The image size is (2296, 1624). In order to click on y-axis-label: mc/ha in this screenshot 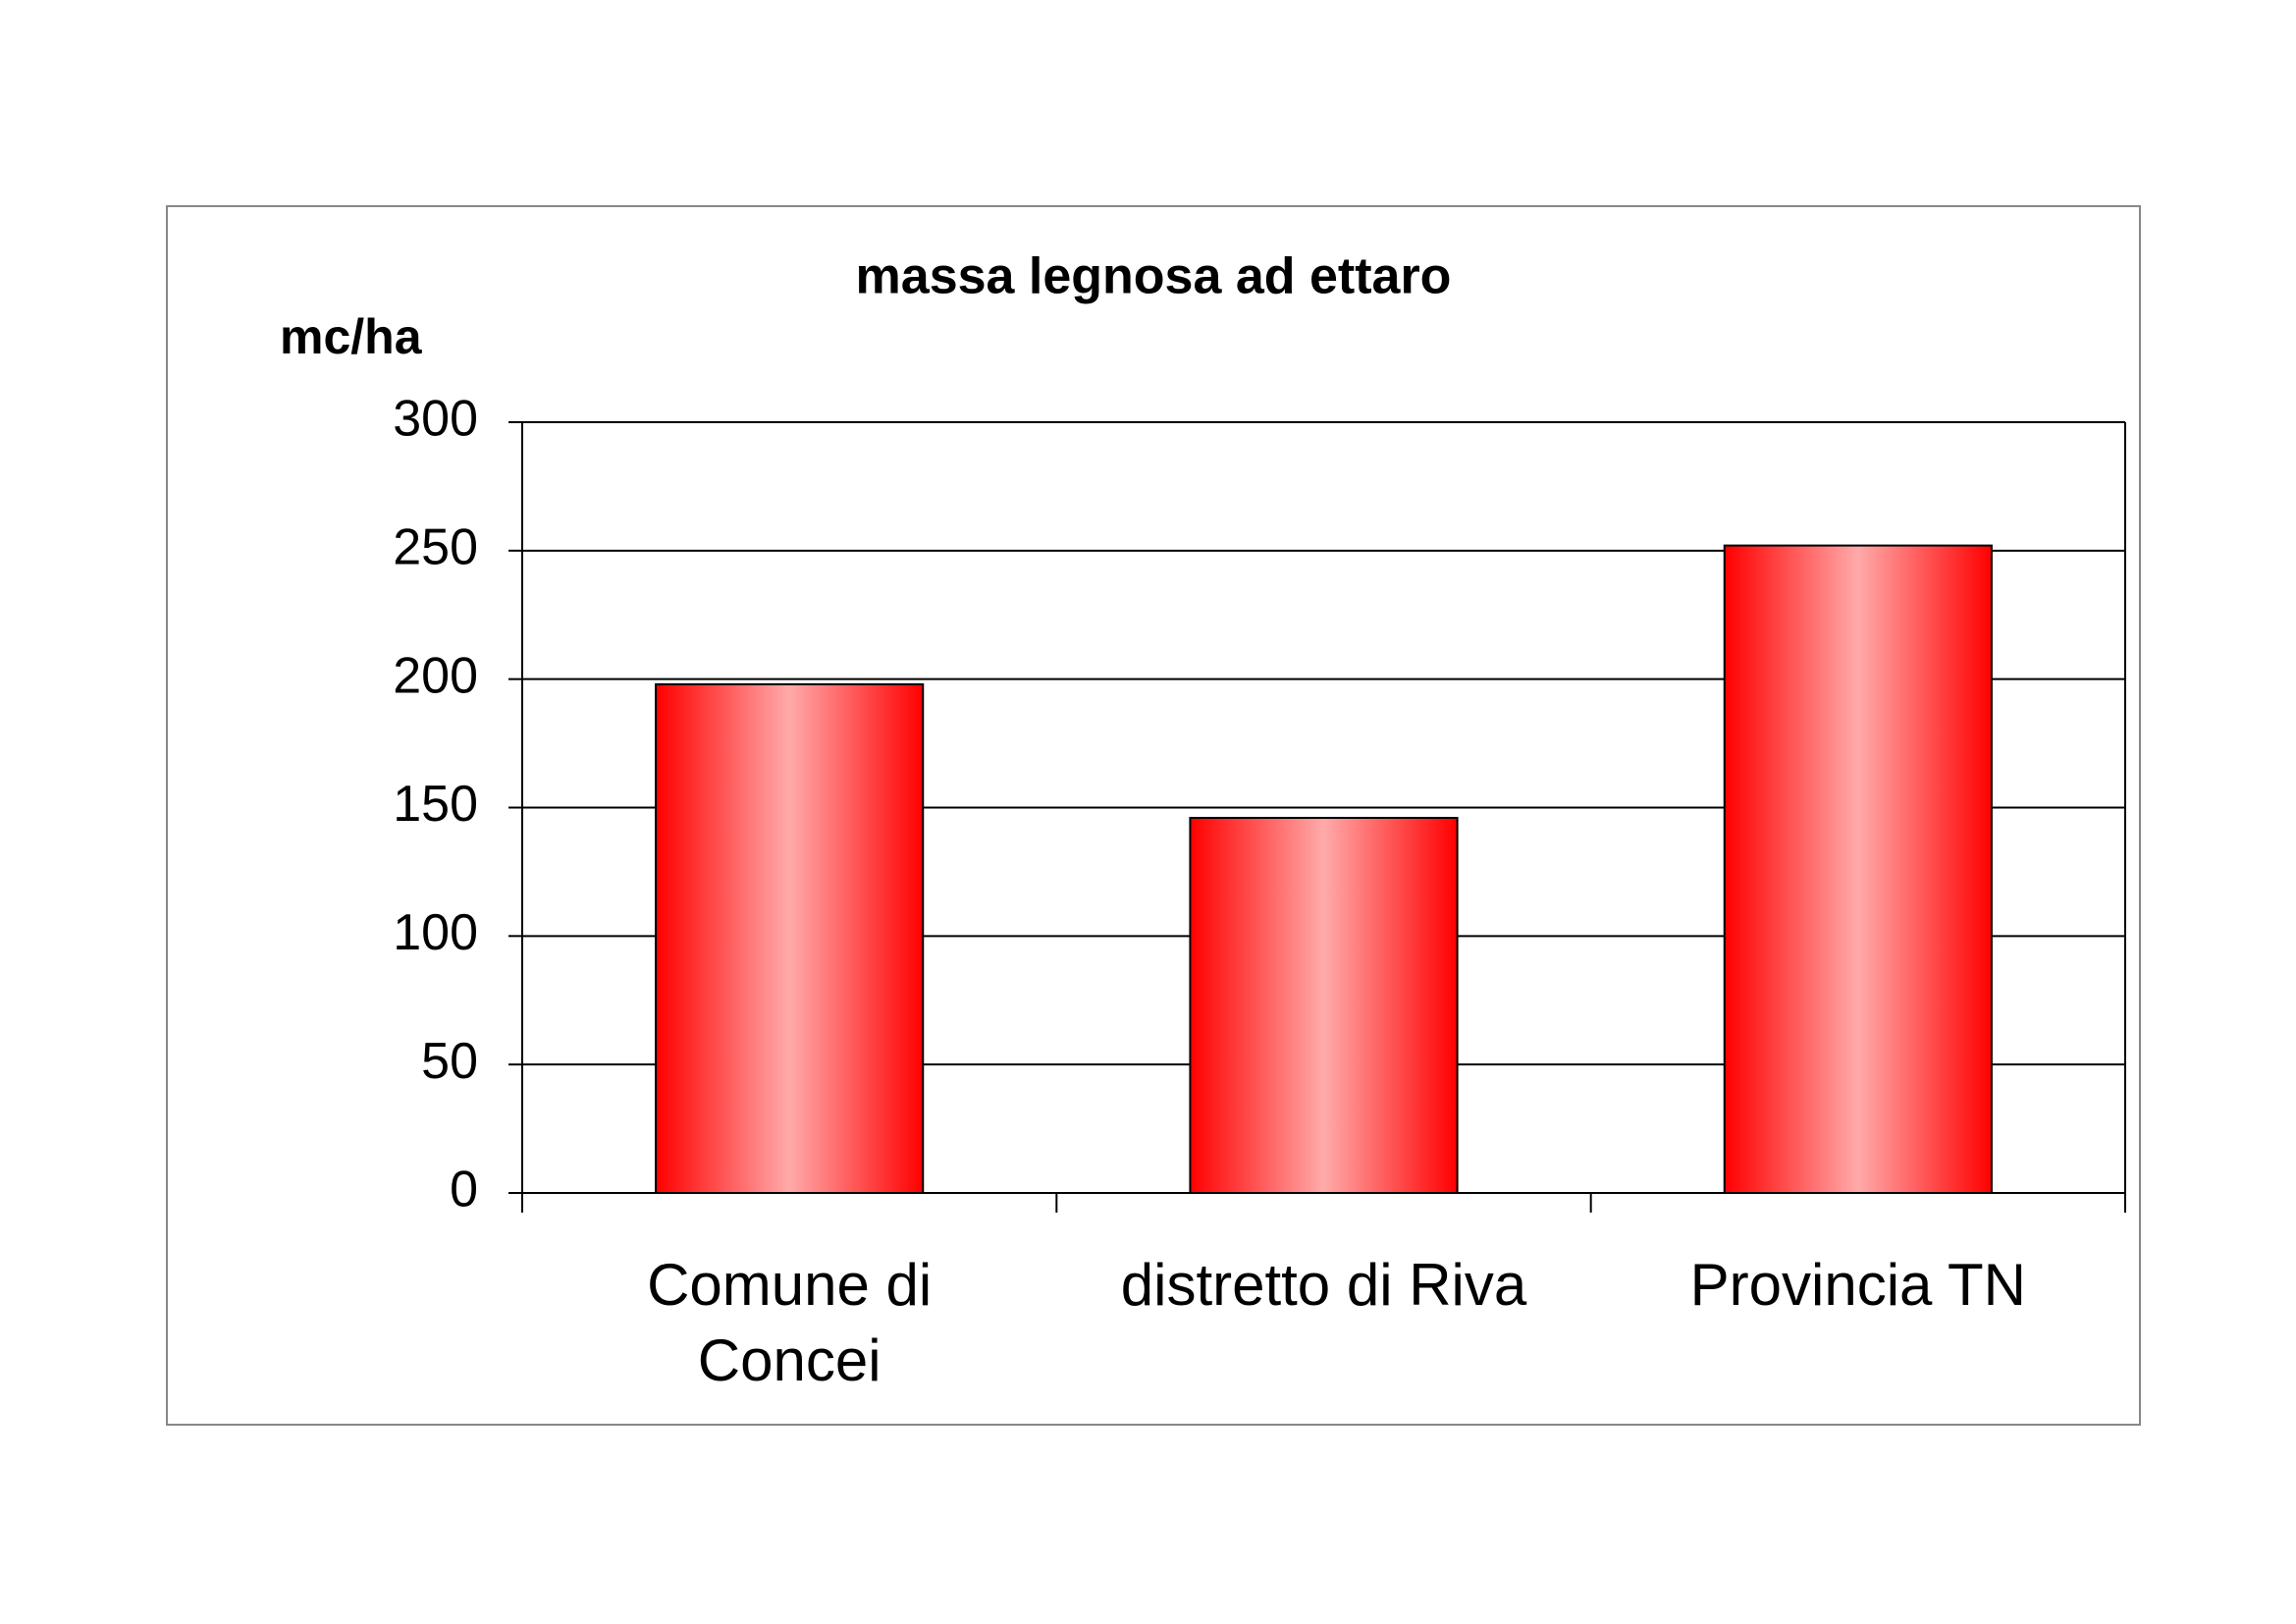, I will do `click(351, 336)`.